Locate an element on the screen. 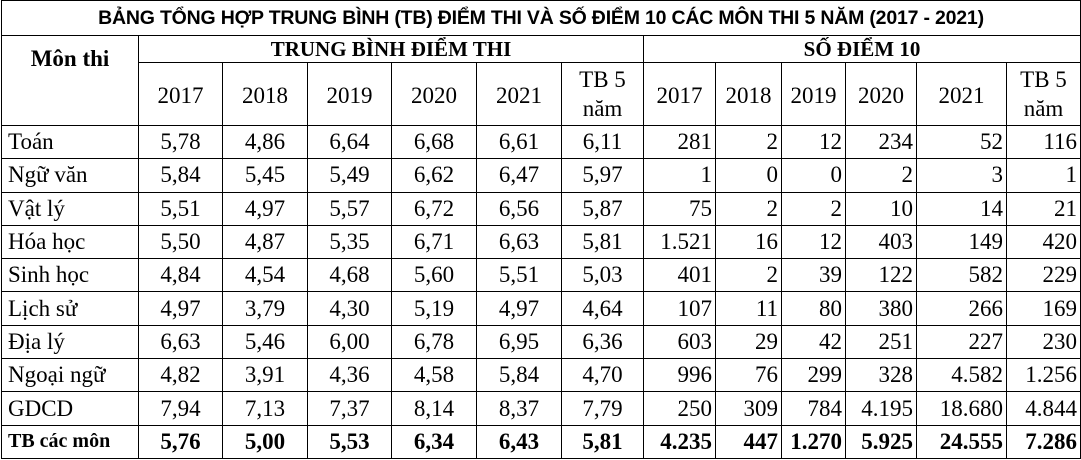 The image size is (1081, 460). avg-year-header: 2019 is located at coordinates (349, 94).